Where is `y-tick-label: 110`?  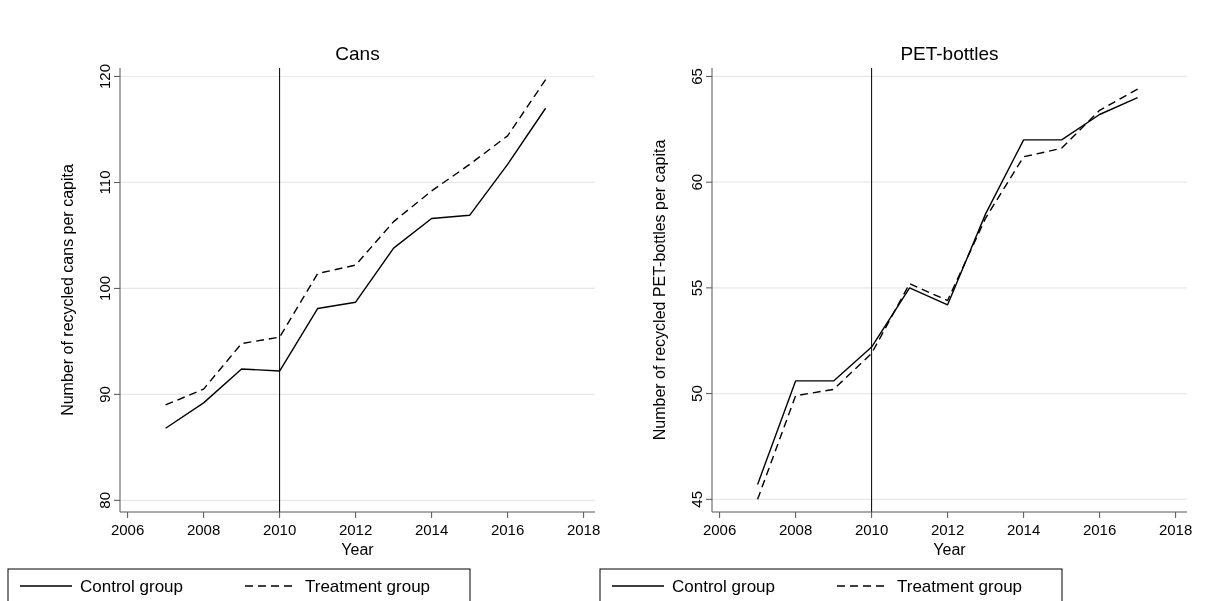 y-tick-label: 110 is located at coordinates (104, 182).